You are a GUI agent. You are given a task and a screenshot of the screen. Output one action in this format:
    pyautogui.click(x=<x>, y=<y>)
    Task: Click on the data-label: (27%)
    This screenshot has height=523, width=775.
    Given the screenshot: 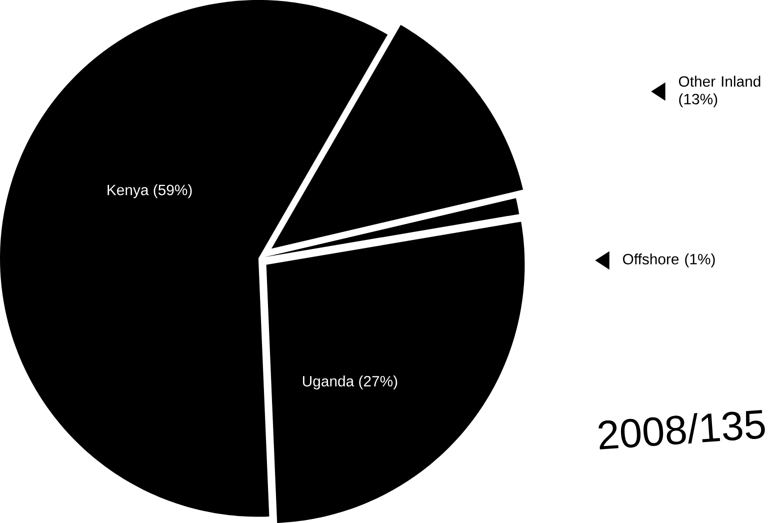 What is the action you would take?
    pyautogui.click(x=378, y=383)
    